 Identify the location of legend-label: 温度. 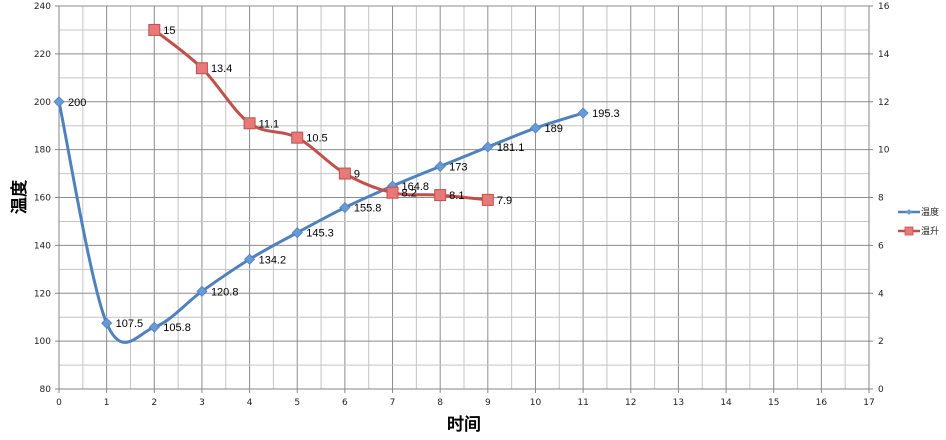
(930, 212).